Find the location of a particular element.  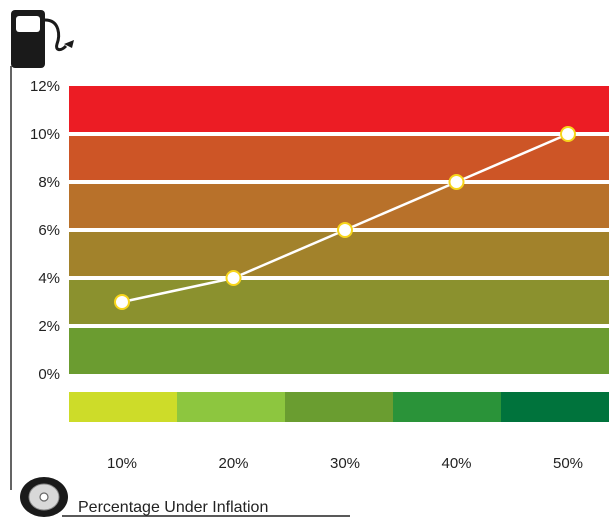

color-scale-group is located at coordinates (339, 407).